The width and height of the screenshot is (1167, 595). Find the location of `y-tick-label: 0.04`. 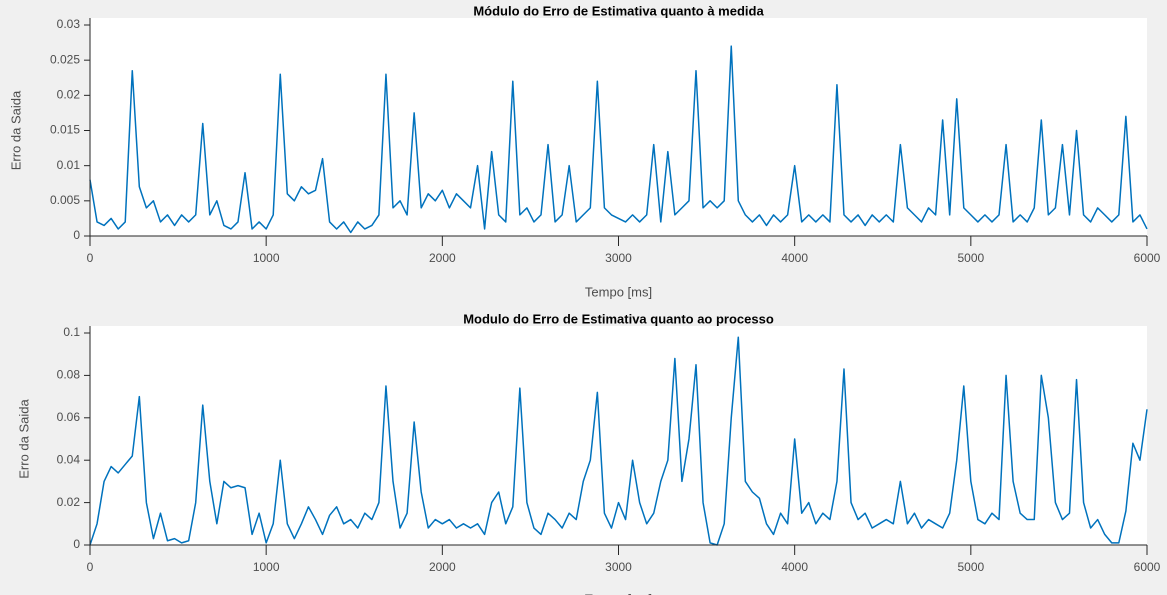

y-tick-label: 0.04 is located at coordinates (69, 459).